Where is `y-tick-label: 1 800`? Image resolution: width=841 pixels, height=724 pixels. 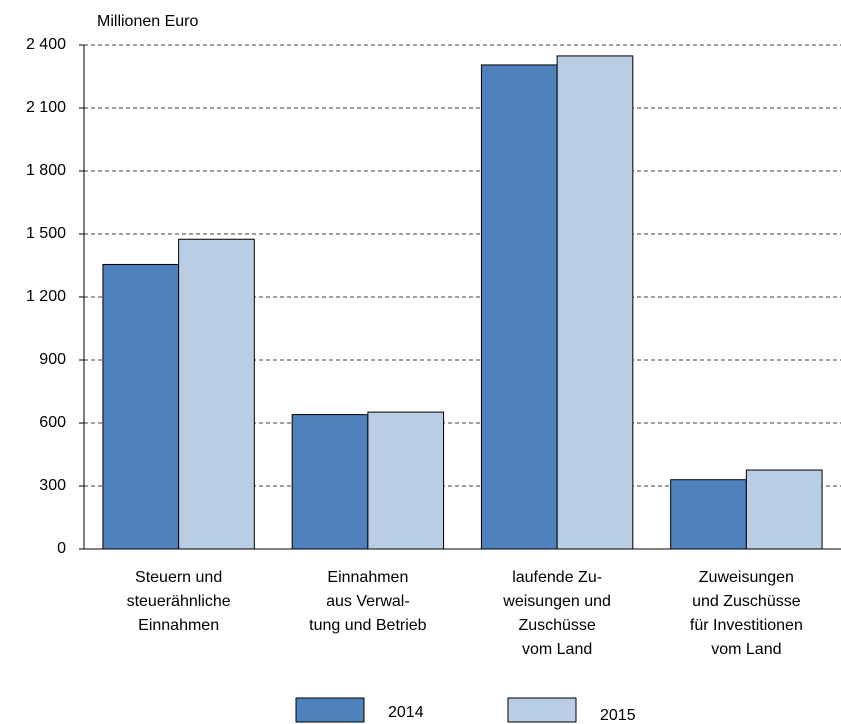 y-tick-label: 1 800 is located at coordinates (46, 170).